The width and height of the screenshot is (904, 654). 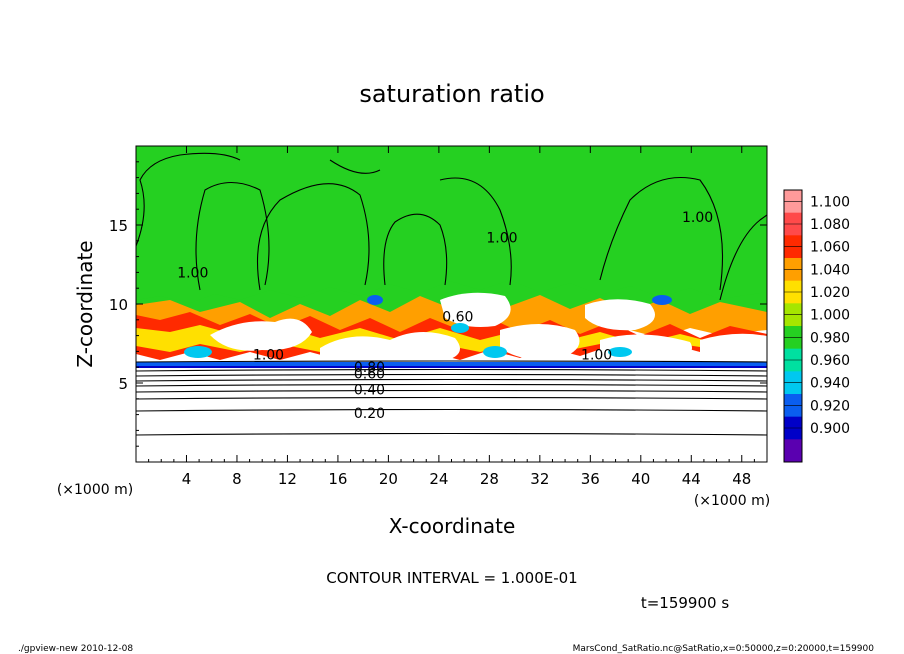 What do you see at coordinates (539, 479) in the screenshot?
I see `x-tick-label: 32` at bounding box center [539, 479].